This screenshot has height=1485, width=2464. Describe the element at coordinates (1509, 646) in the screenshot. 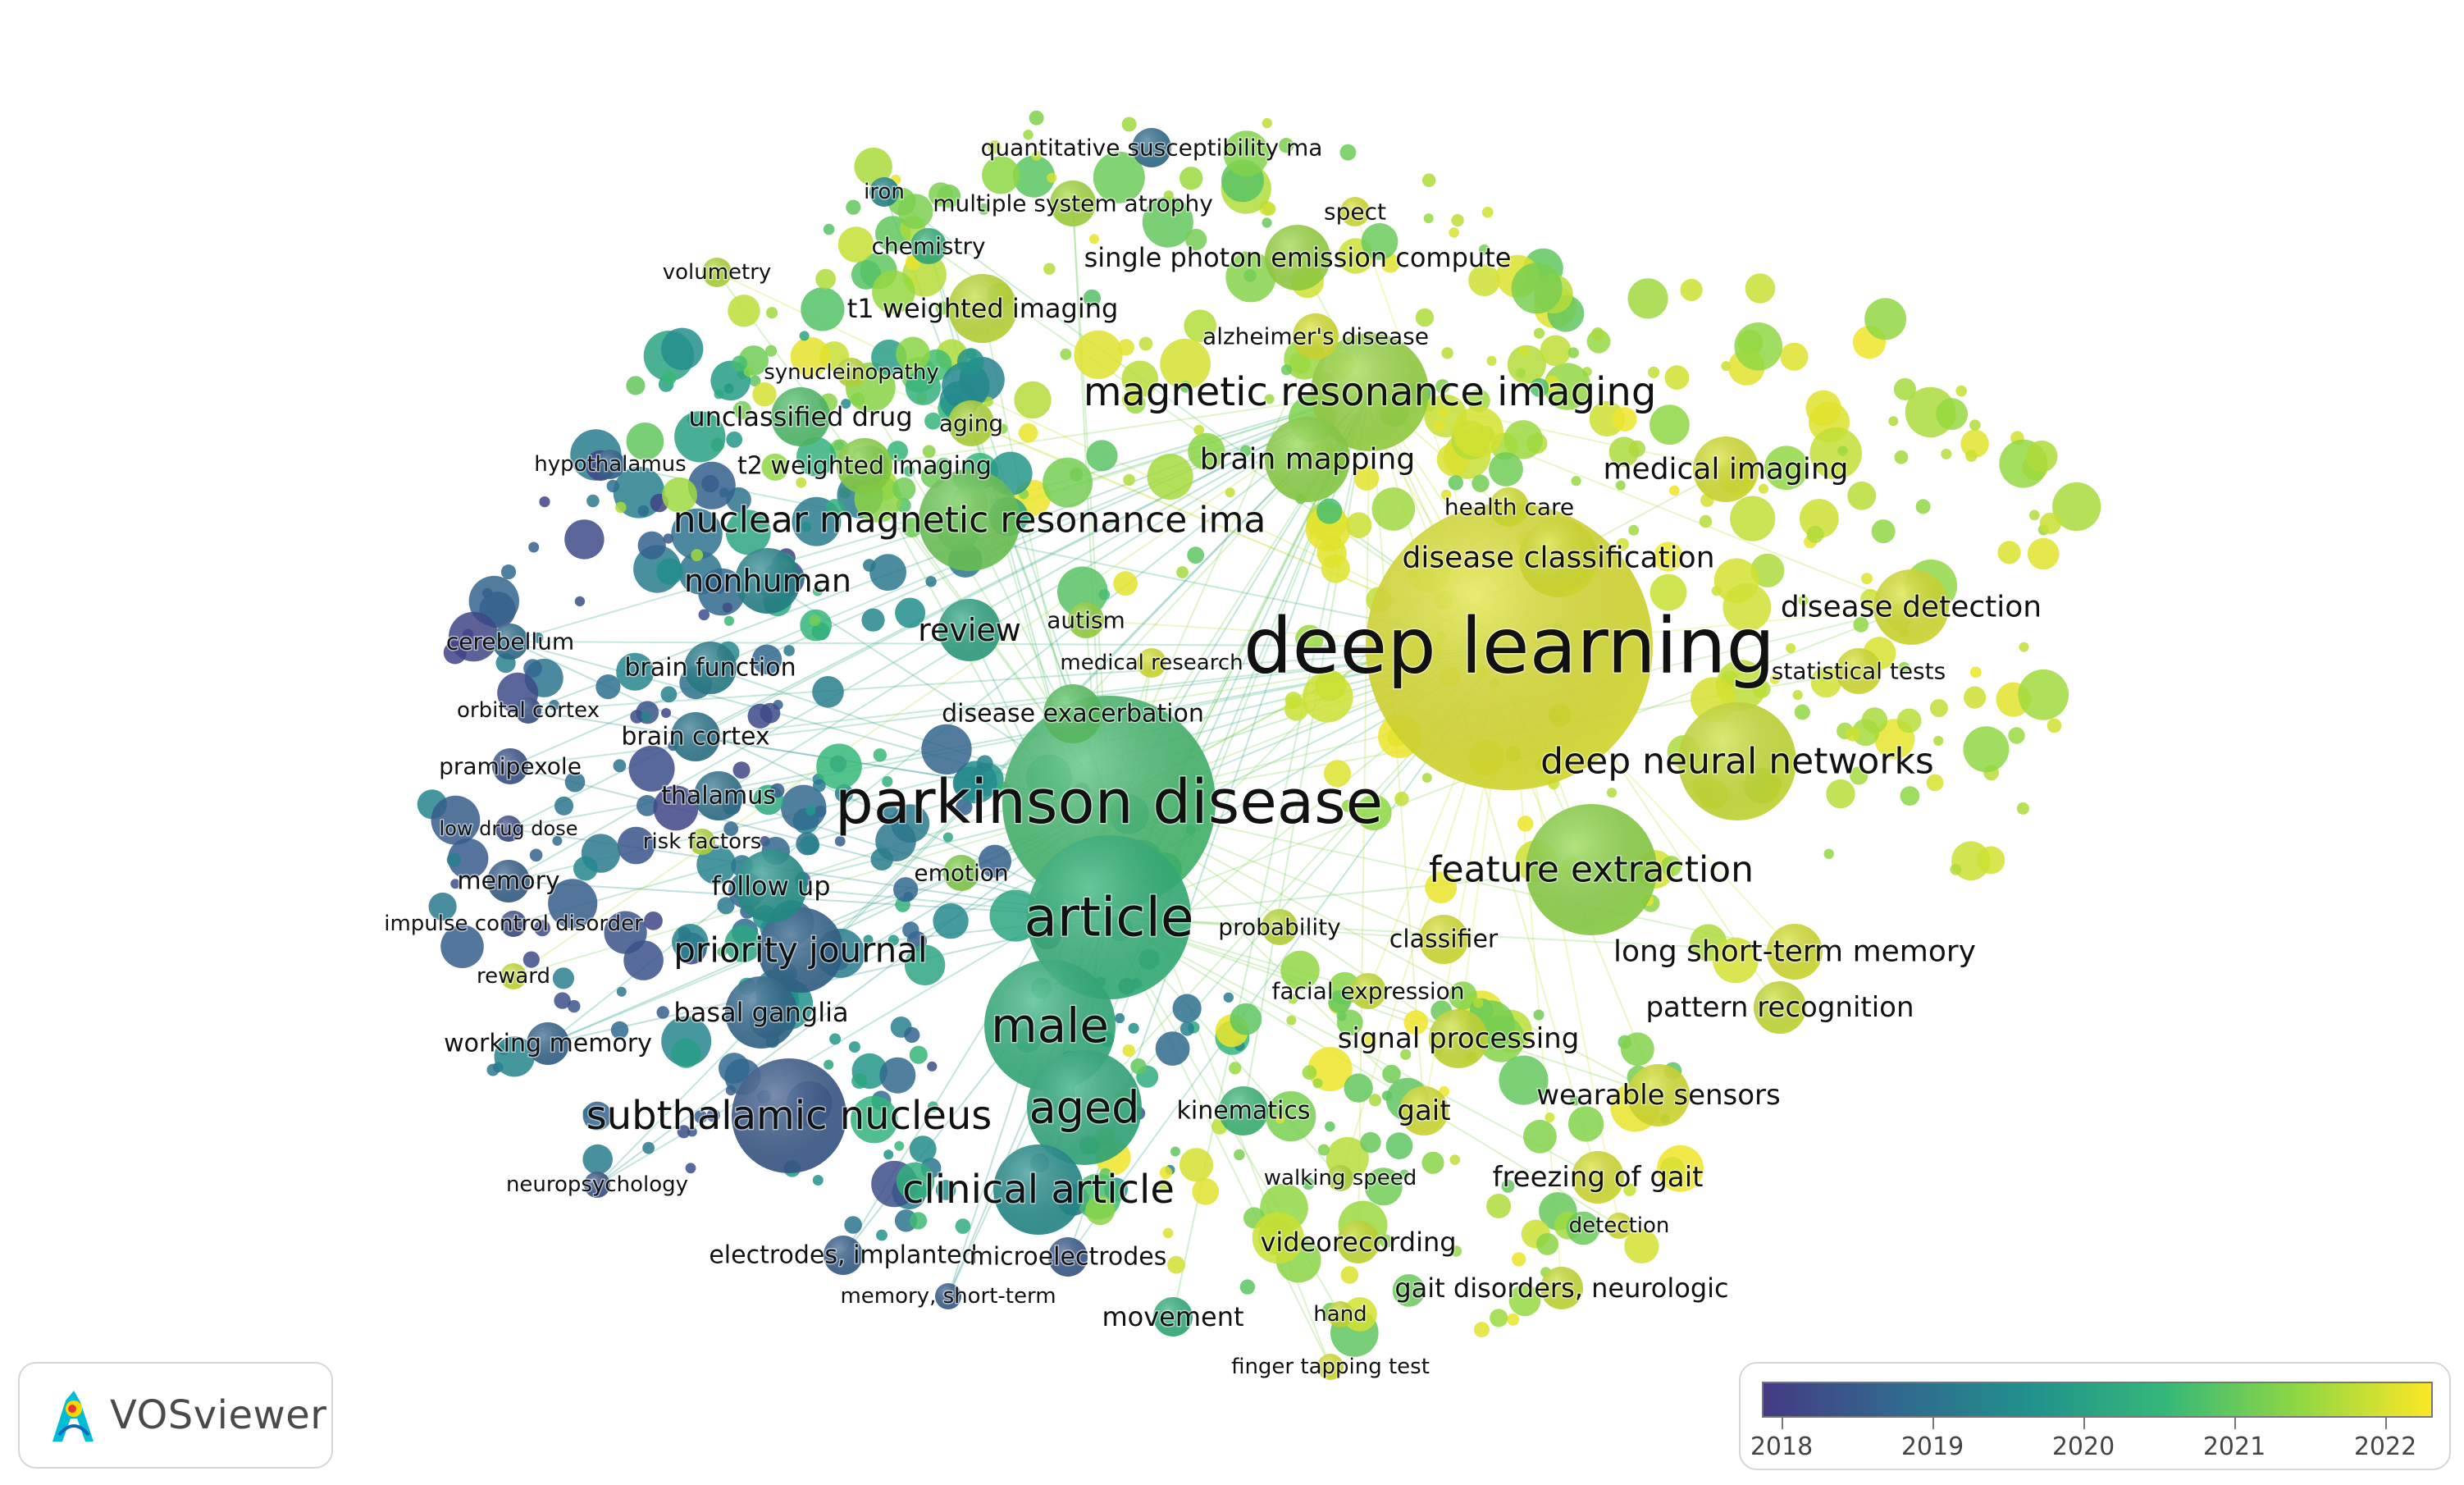

I see `keyword-label: deep learning` at that location.